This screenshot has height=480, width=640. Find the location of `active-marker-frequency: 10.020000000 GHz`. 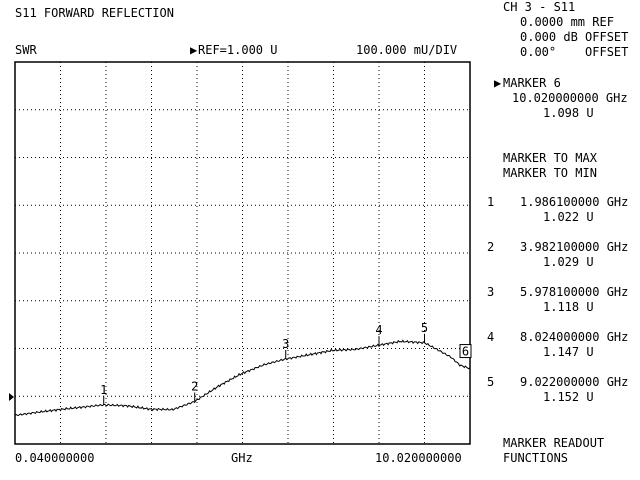

active-marker-frequency: 10.020000000 GHz is located at coordinates (570, 98).